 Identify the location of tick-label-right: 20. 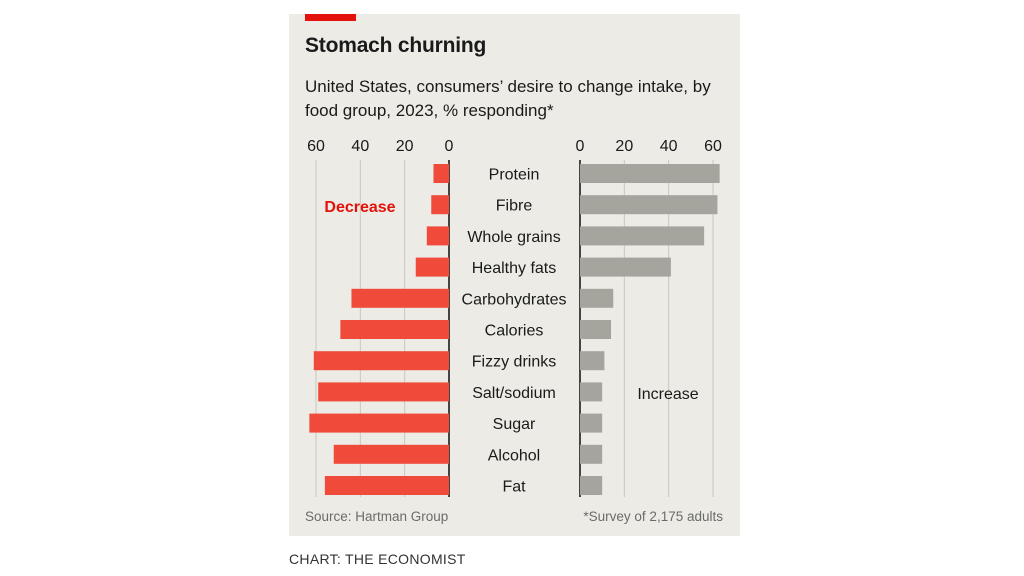
(624, 146).